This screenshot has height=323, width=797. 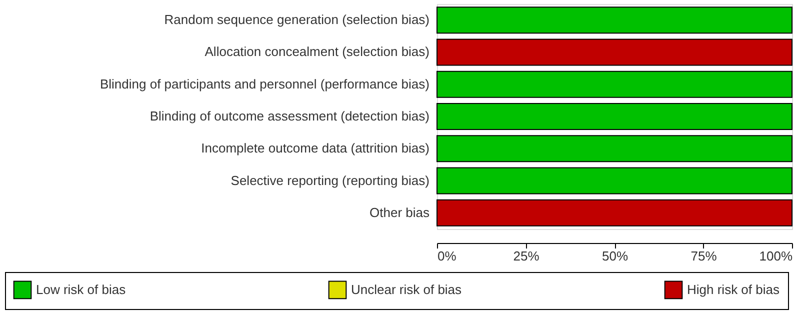 I want to click on y-tick-label: Other bias, so click(x=400, y=212).